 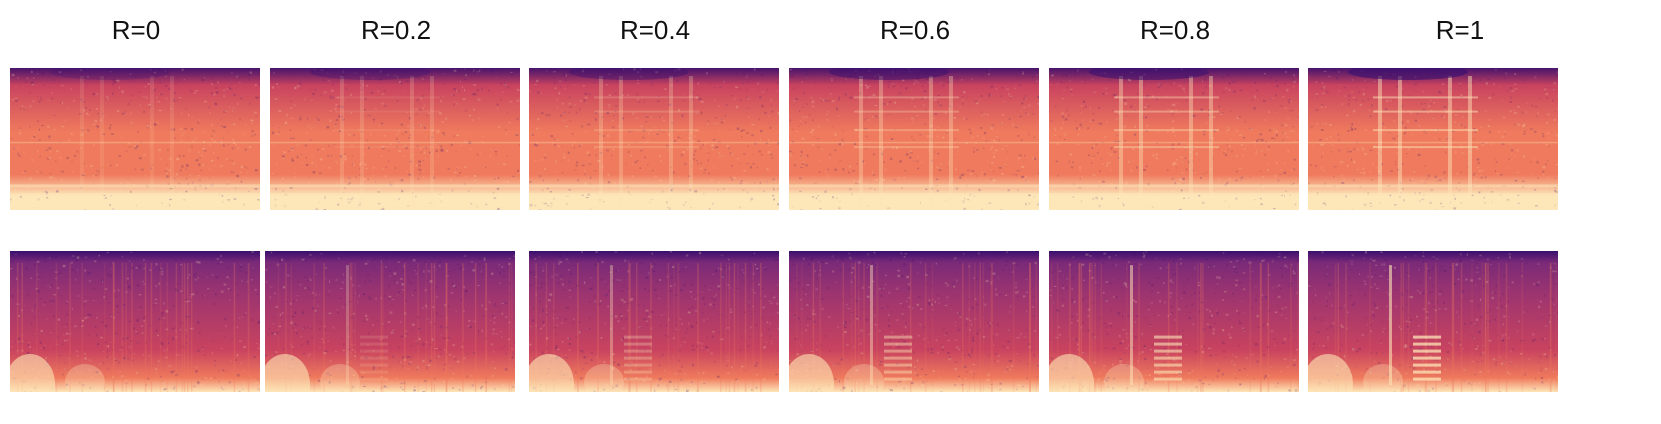 What do you see at coordinates (1460, 30) in the screenshot?
I see `column-label-r1: R=1` at bounding box center [1460, 30].